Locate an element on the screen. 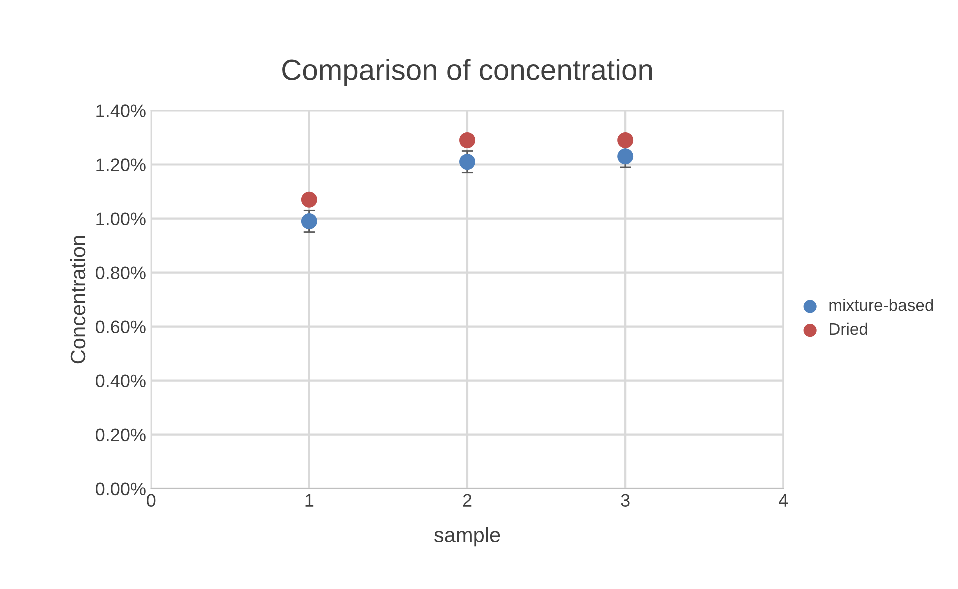 This screenshot has height=589, width=958. x-axis-title: sample is located at coordinates (467, 537).